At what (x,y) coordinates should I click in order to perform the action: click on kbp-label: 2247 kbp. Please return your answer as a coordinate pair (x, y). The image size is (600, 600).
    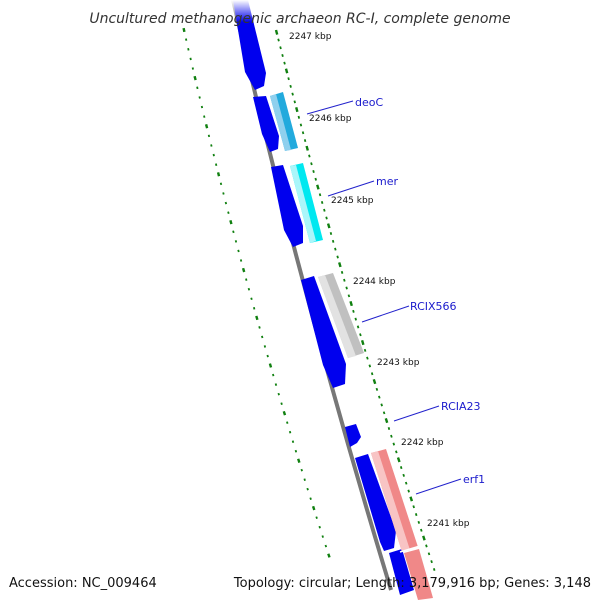
    Looking at the image, I should click on (310, 37).